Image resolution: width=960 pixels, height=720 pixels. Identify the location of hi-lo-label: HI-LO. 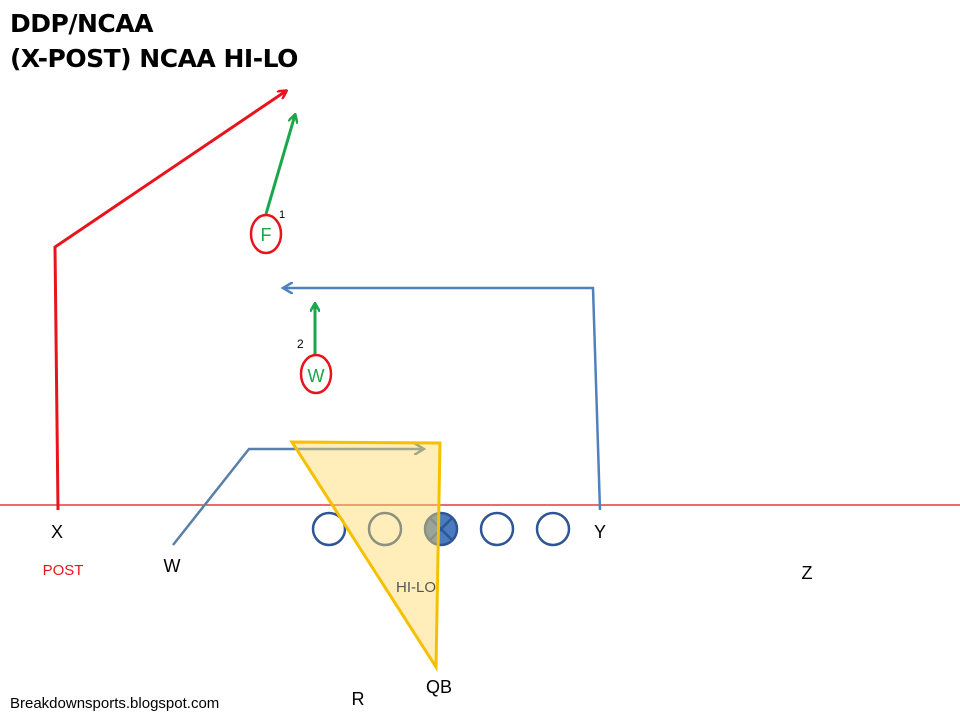
(416, 587).